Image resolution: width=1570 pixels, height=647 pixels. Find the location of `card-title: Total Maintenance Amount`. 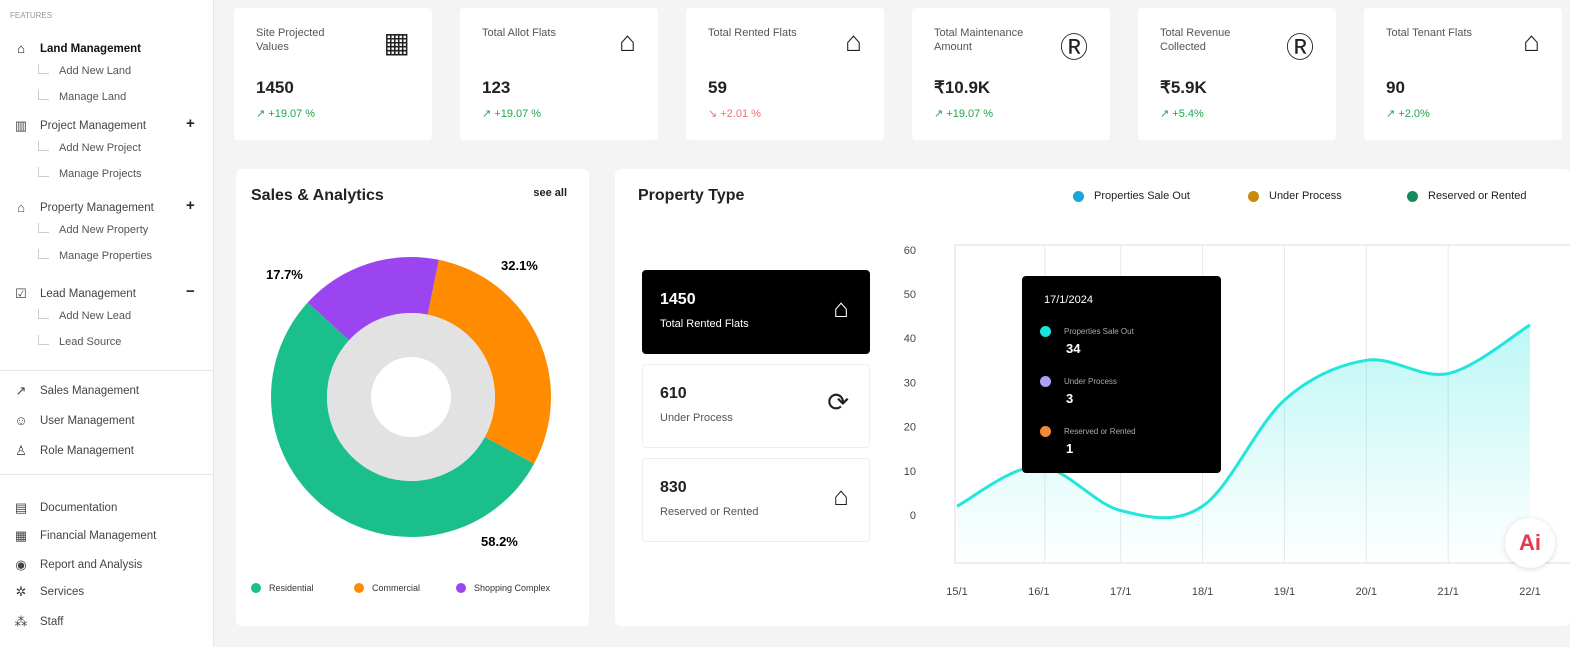

card-title: Total Maintenance Amount is located at coordinates (979, 40).